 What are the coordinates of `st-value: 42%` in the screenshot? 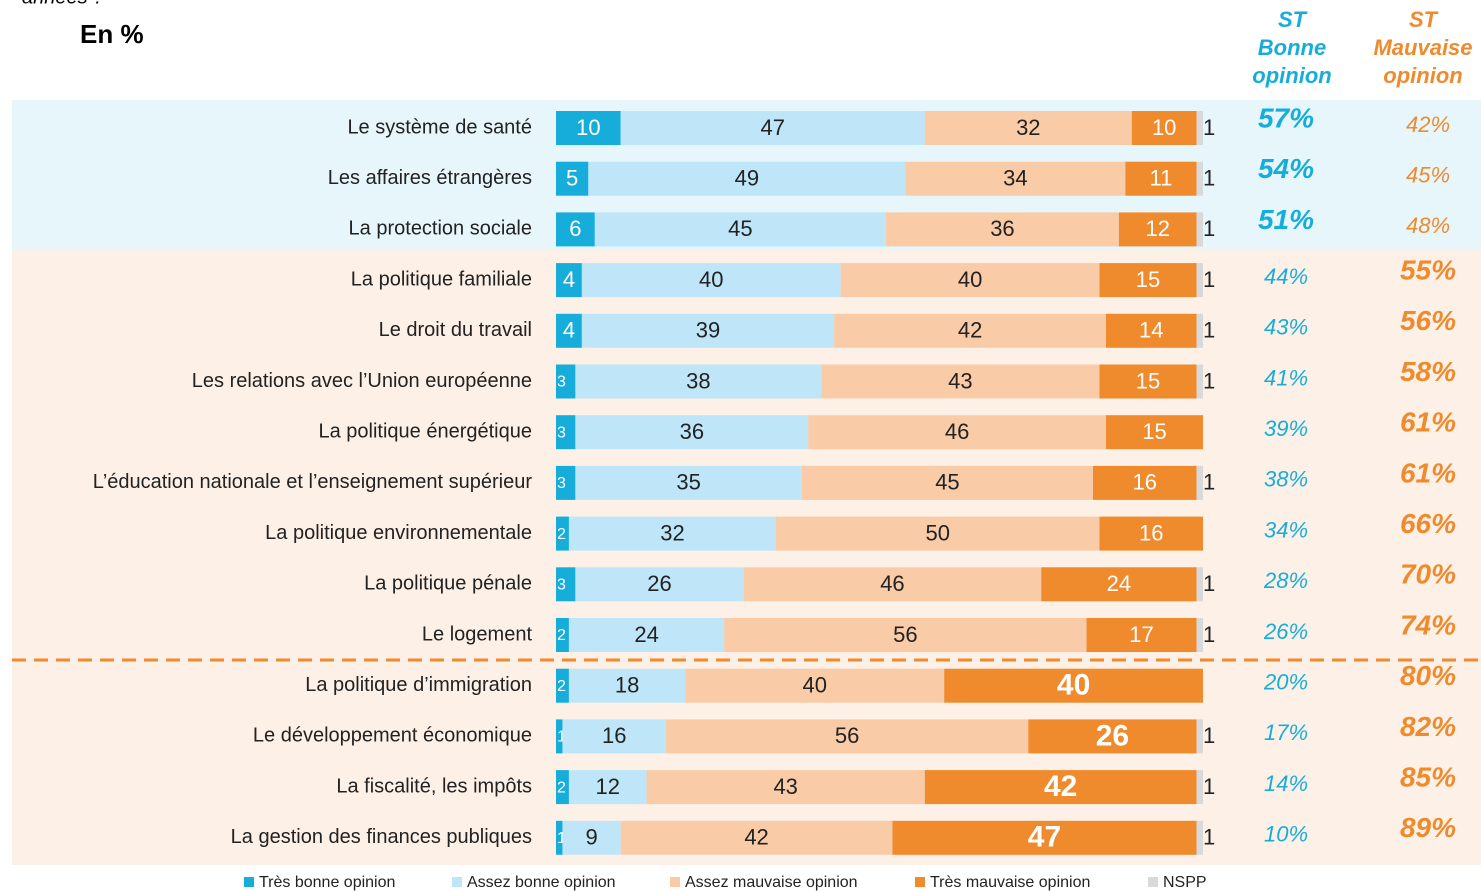 It's located at (1428, 124).